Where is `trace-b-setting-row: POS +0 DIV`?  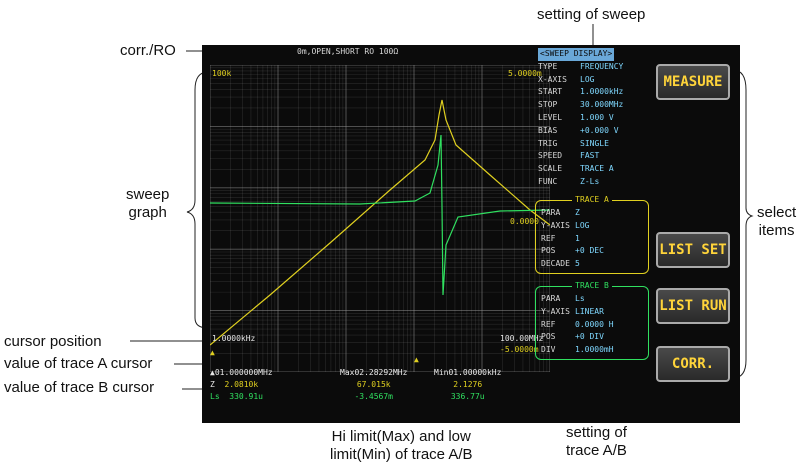
trace-b-setting-row: POS +0 DIV is located at coordinates (592, 337).